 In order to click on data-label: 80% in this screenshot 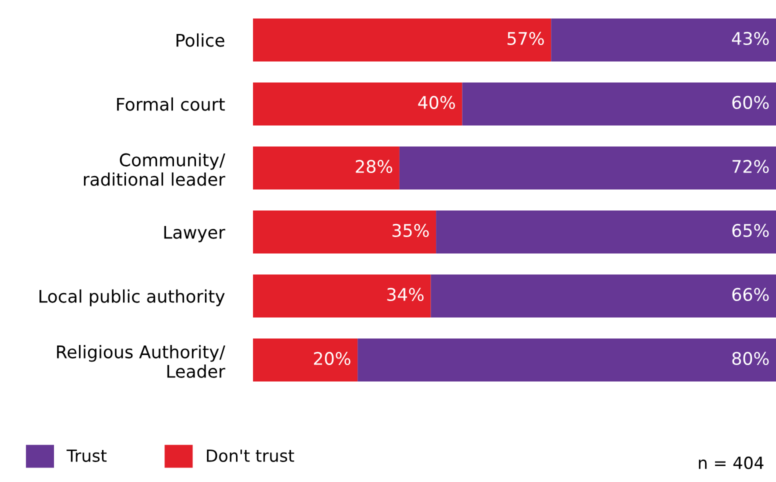, I will do `click(750, 359)`.